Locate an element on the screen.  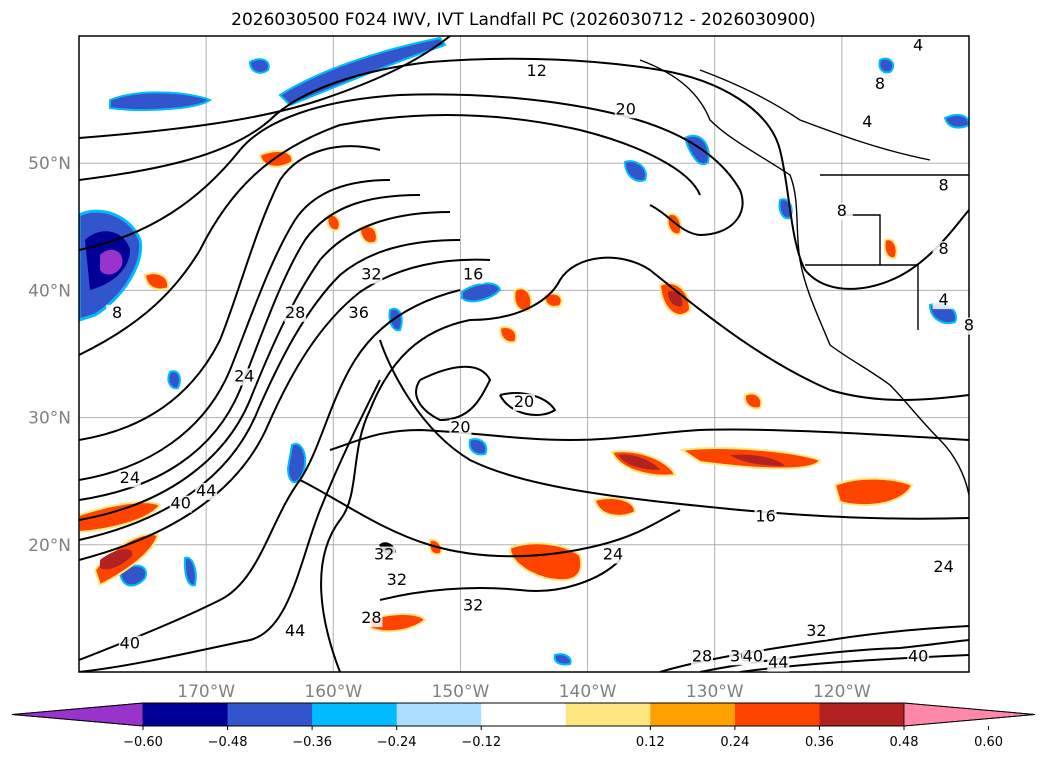
contour-label: 20 is located at coordinates (524, 401).